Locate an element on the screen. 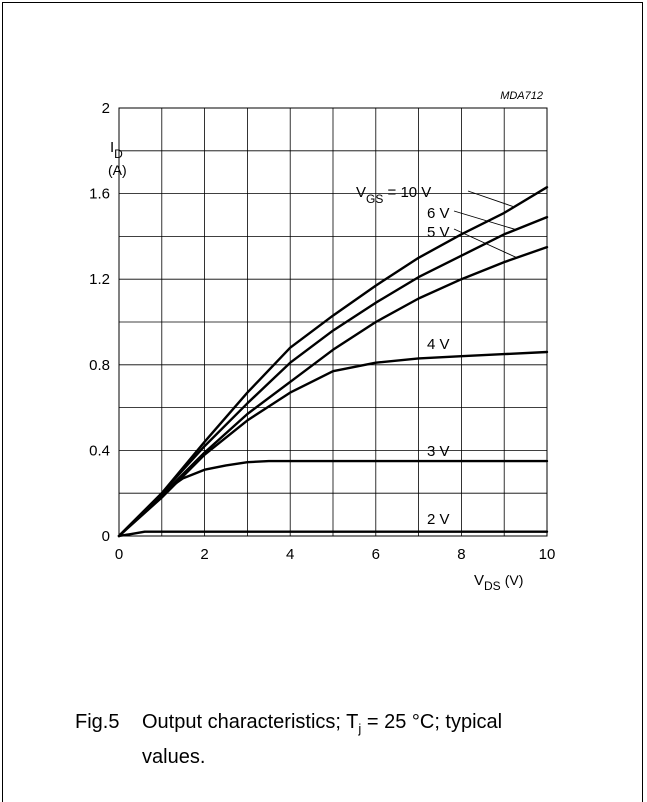  curve-label-2v: 2 V is located at coordinates (438, 519).